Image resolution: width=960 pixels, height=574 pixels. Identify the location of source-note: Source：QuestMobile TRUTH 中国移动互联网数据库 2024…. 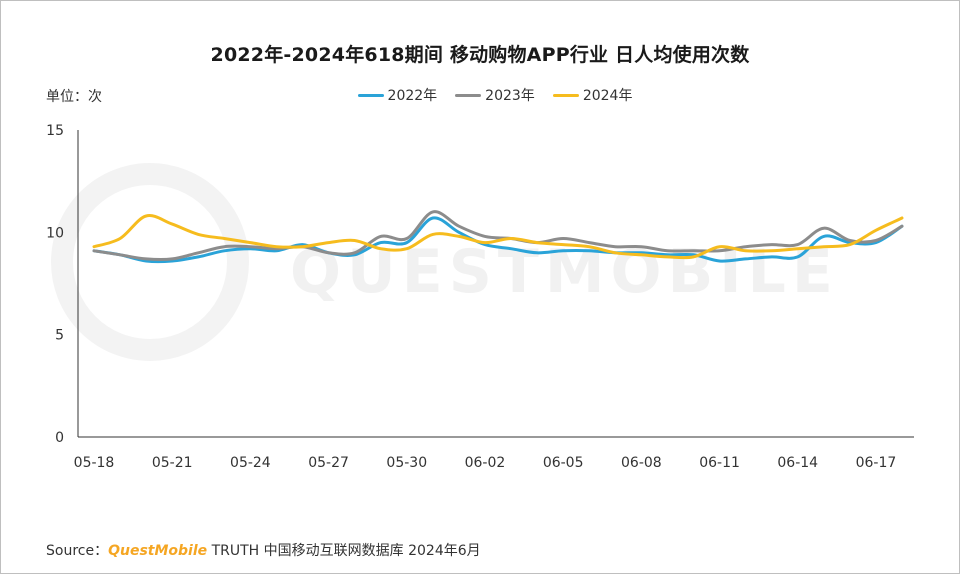
(263, 550).